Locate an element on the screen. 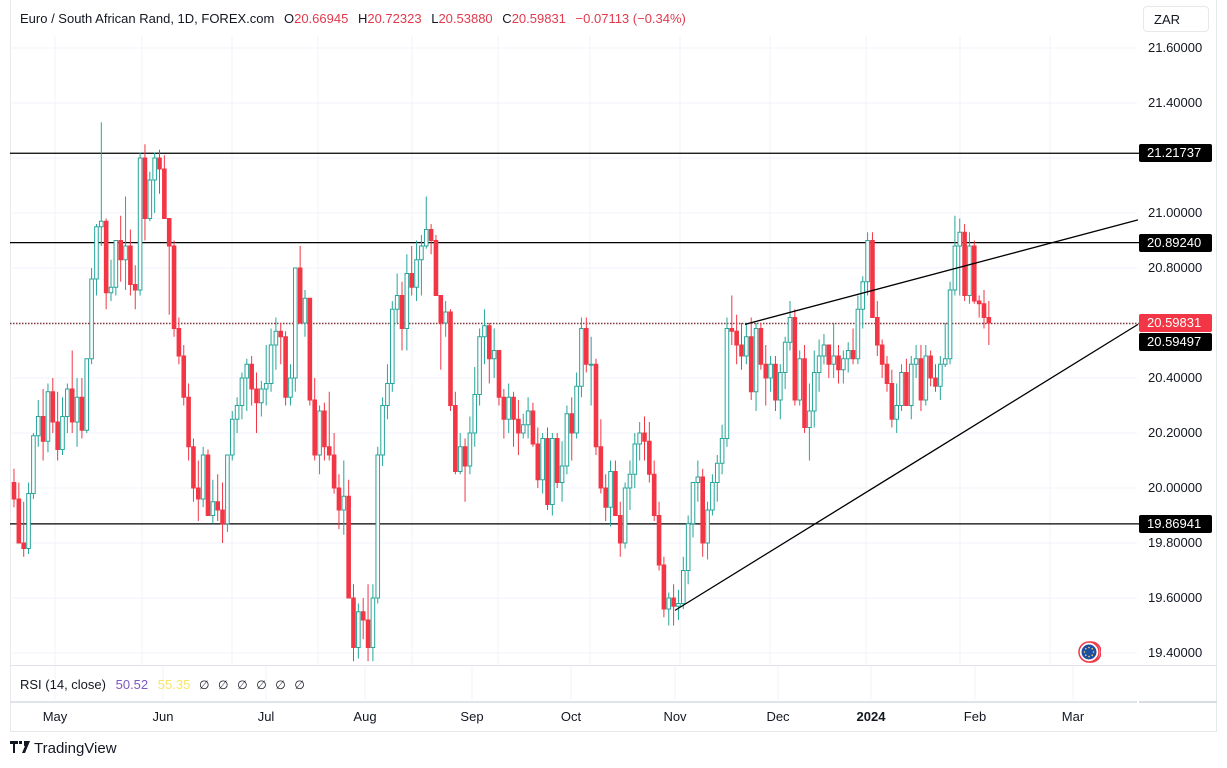 This screenshot has height=768, width=1227. price-axis-label: 21.00000 is located at coordinates (1175, 212).